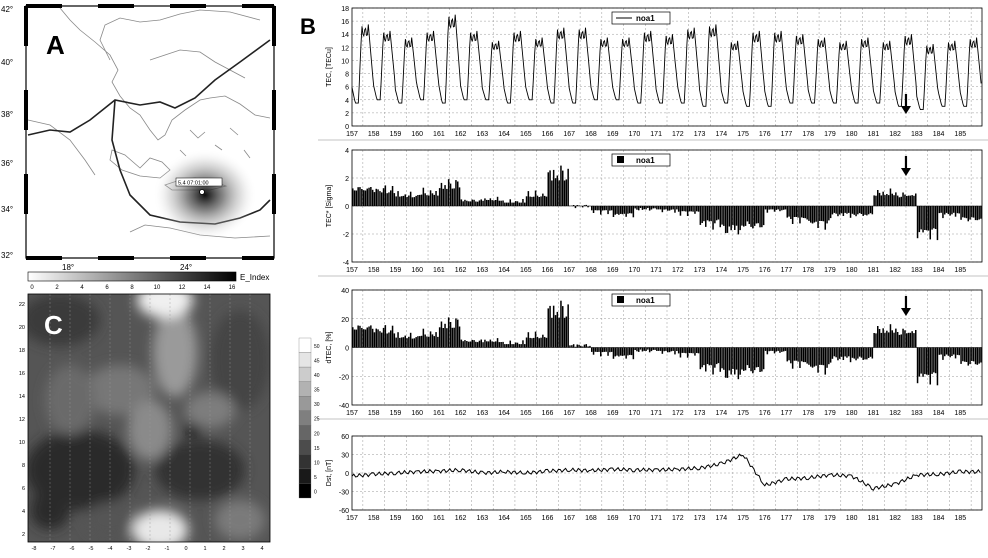 The image size is (988, 558). Describe the element at coordinates (347, 474) in the screenshot. I see `y-tick-label: 0` at that location.